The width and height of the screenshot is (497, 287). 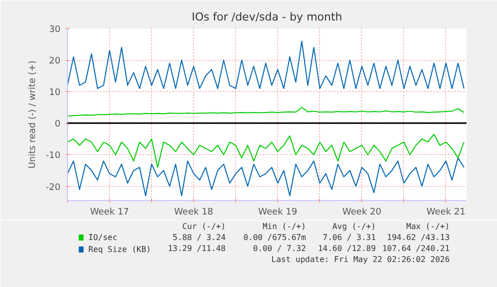 What do you see at coordinates (103, 237) in the screenshot?
I see `legend-label: IO/sec` at bounding box center [103, 237].